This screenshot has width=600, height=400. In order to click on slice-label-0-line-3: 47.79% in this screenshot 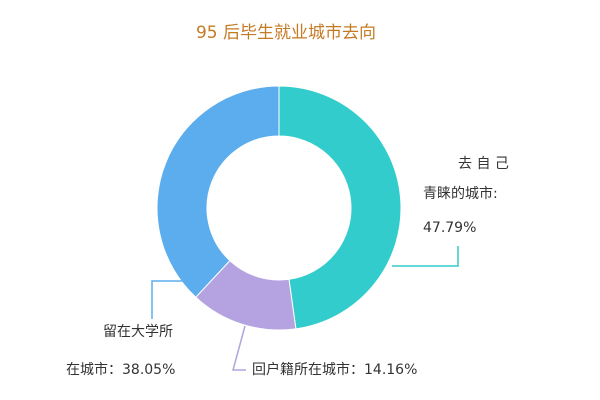, I will do `click(449, 228)`.